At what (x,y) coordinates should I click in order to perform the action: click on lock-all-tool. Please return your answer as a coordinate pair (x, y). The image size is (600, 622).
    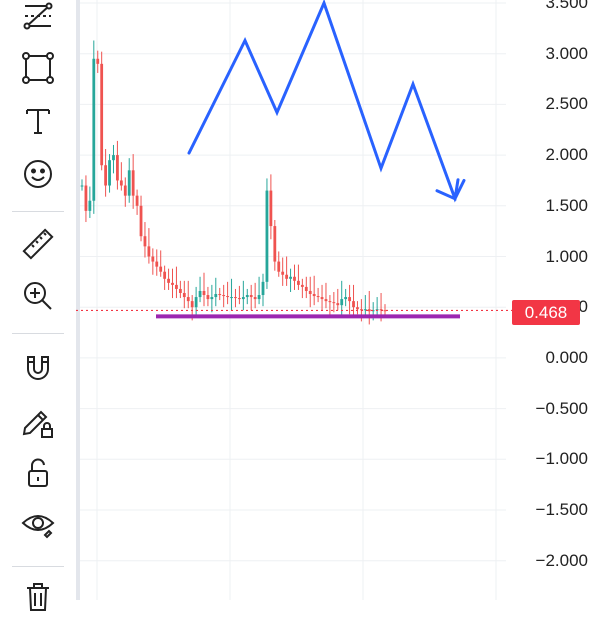
    Looking at the image, I should click on (38, 475).